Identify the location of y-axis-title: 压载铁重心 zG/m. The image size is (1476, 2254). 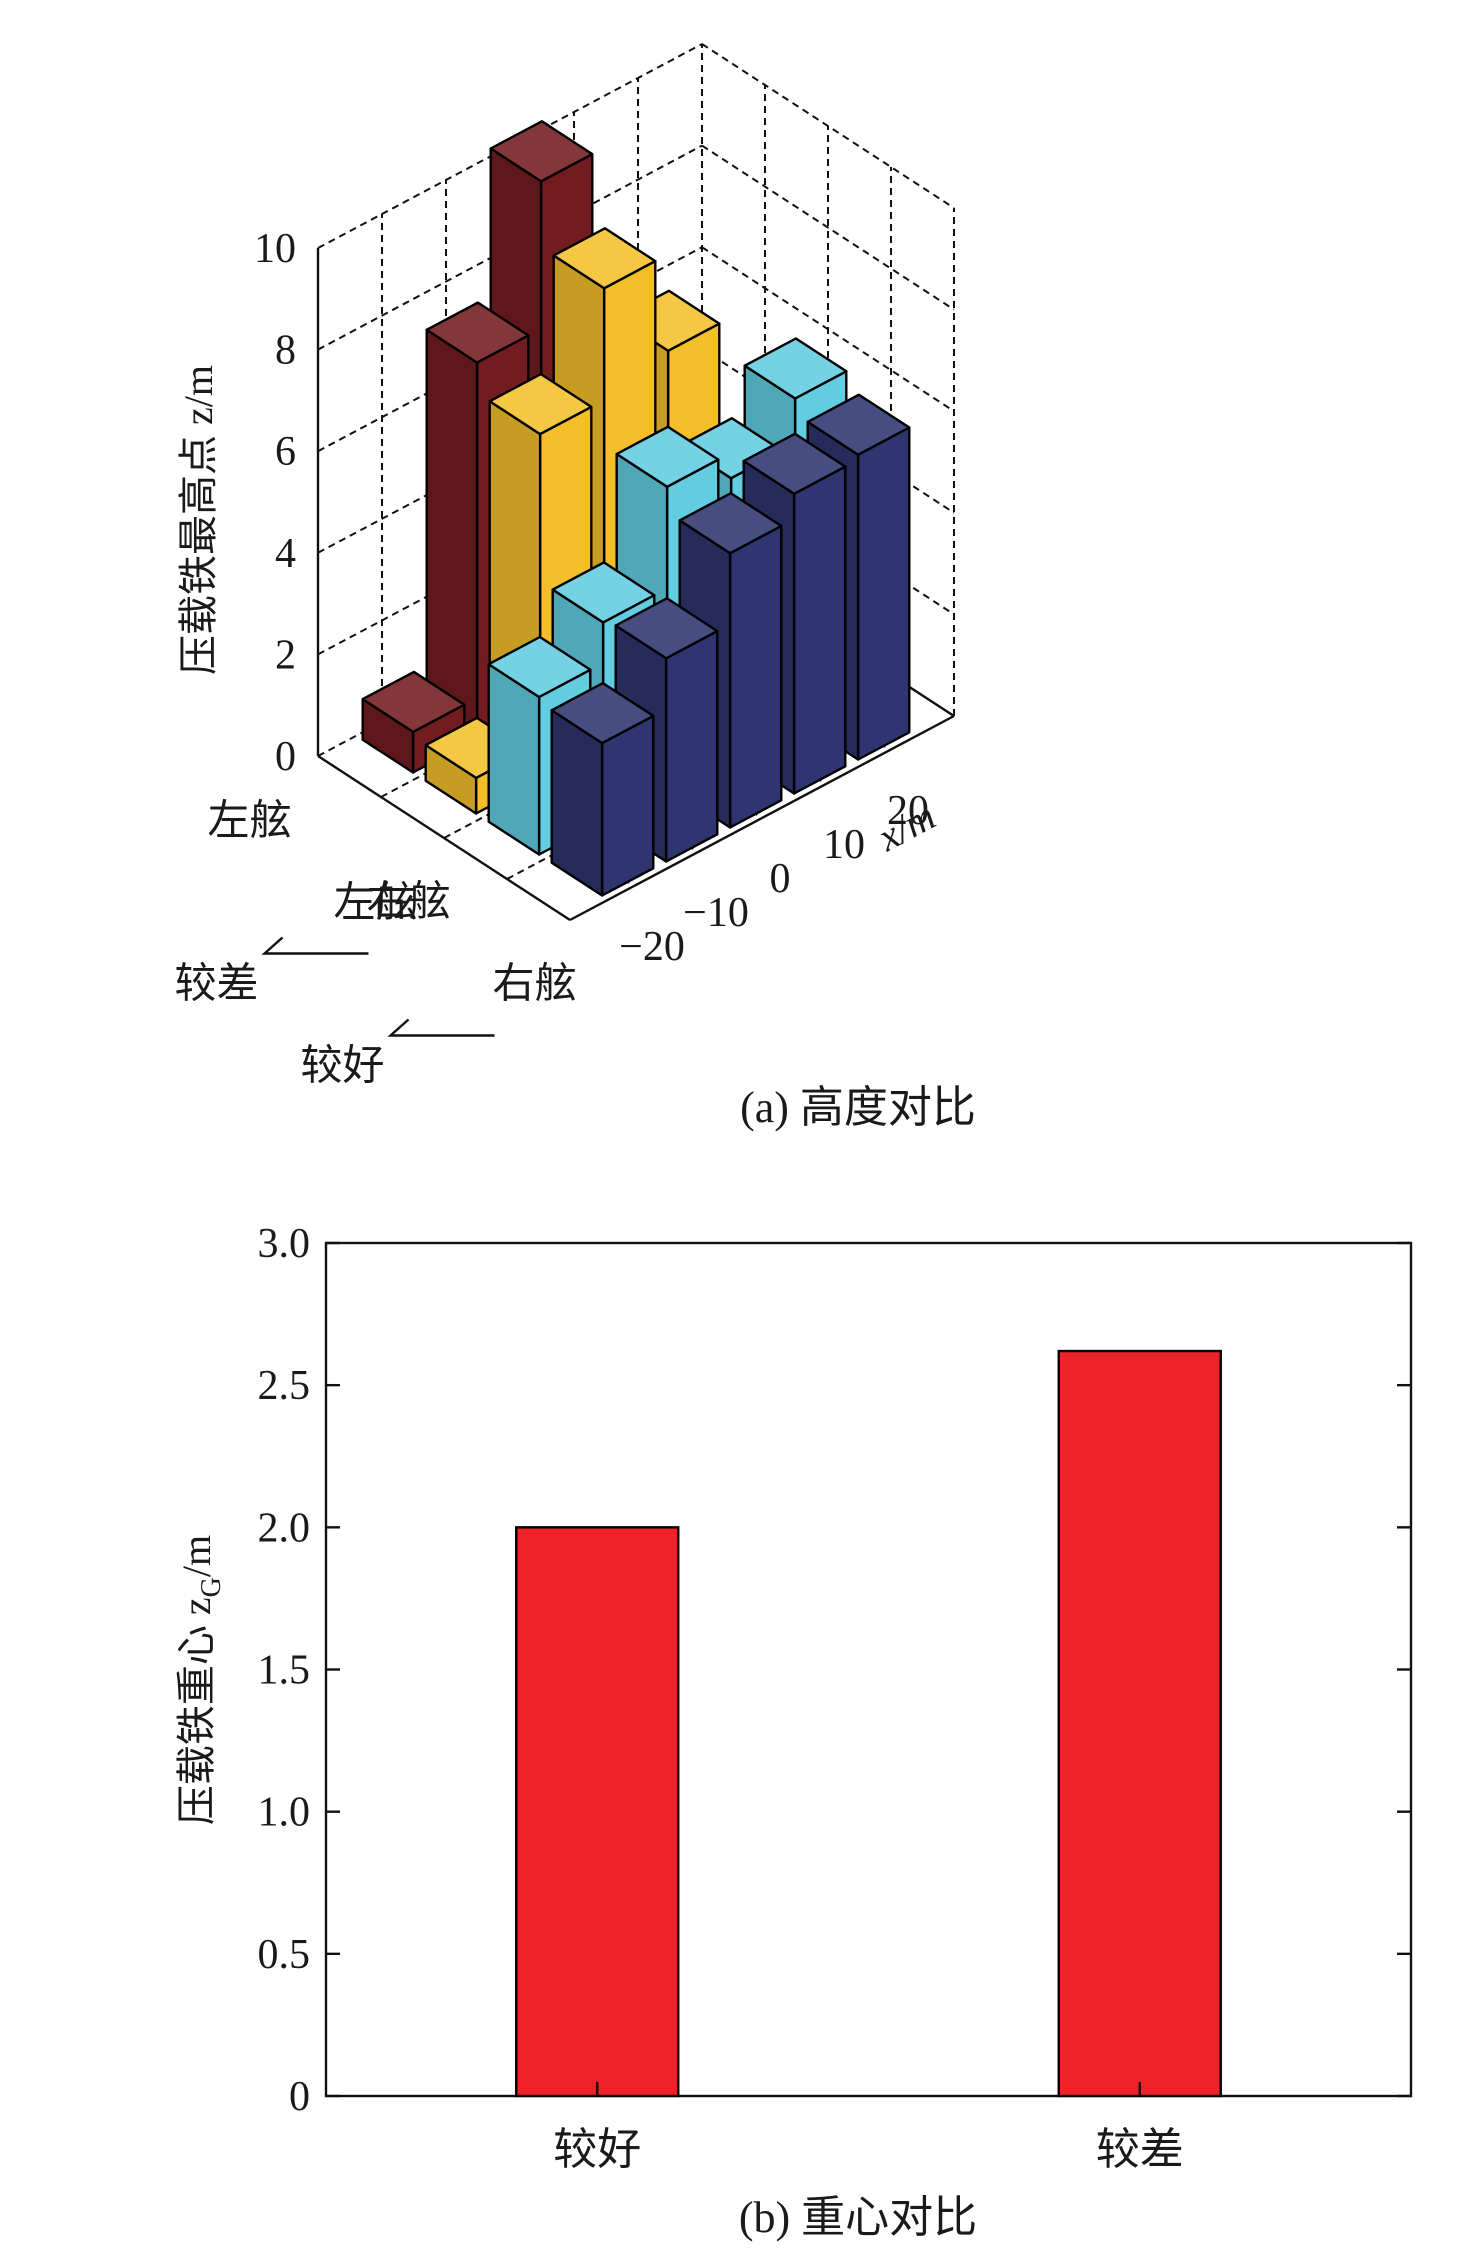
(200, 1680).